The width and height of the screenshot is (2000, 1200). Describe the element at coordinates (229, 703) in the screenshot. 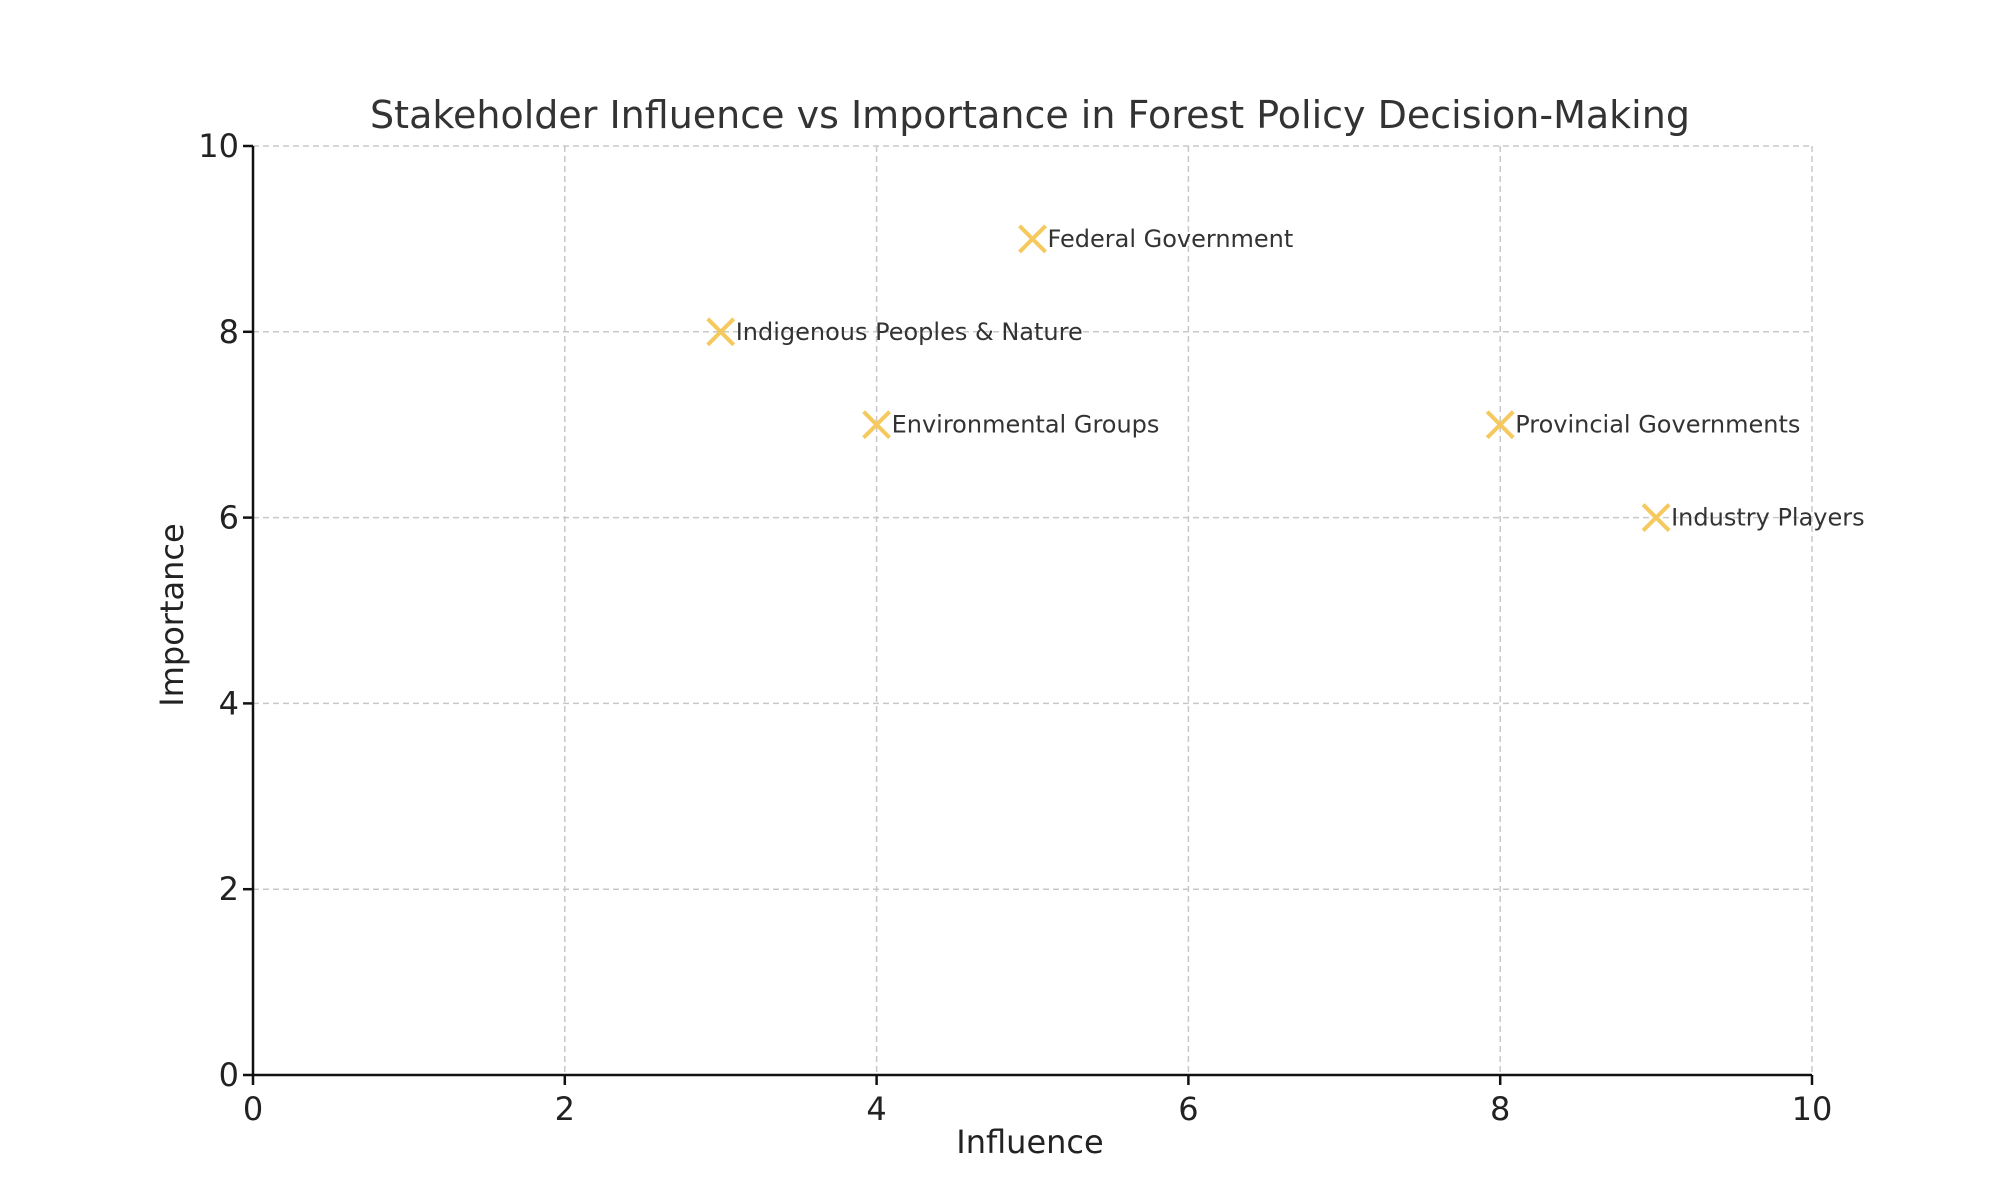

I see `y-tick-label: 4` at that location.